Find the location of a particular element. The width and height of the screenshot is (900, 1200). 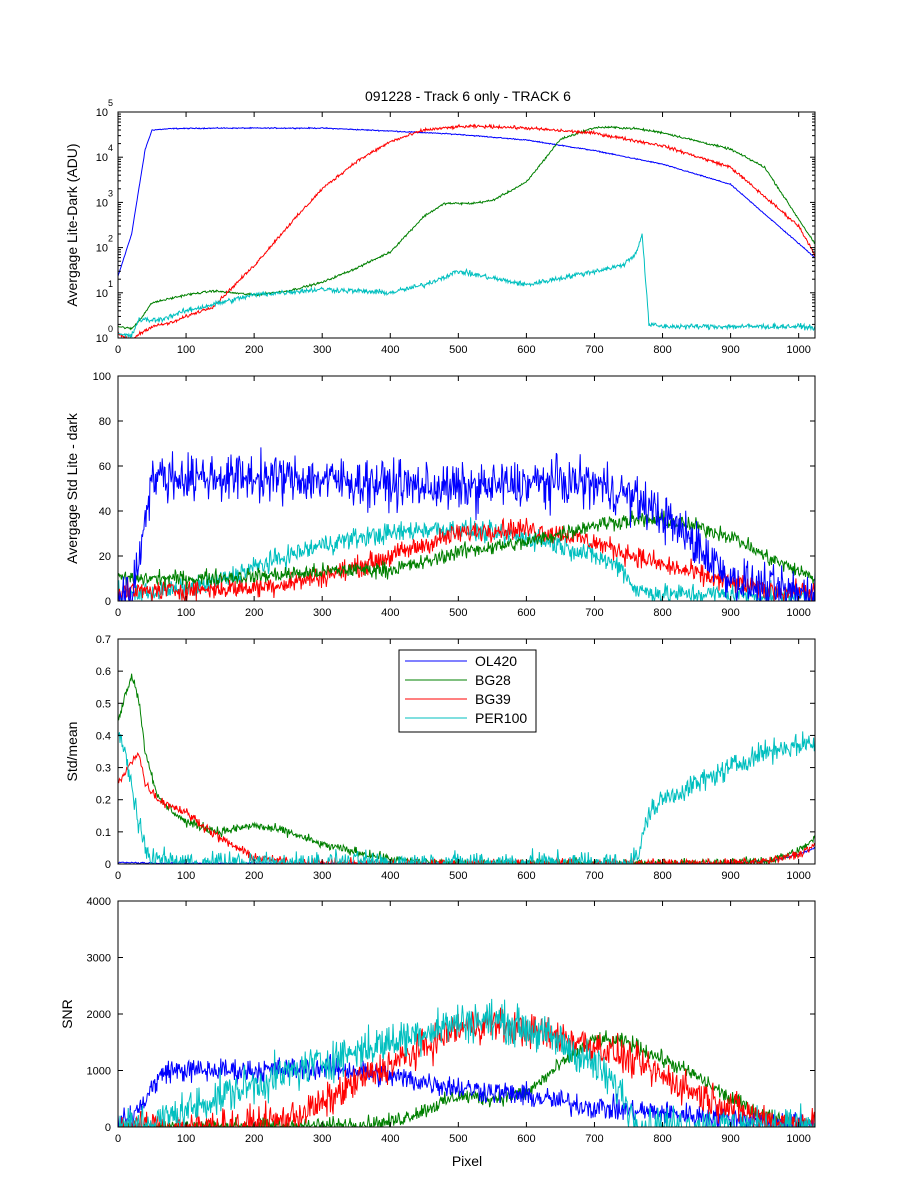

snr-line-per100 is located at coordinates (466, 1062).